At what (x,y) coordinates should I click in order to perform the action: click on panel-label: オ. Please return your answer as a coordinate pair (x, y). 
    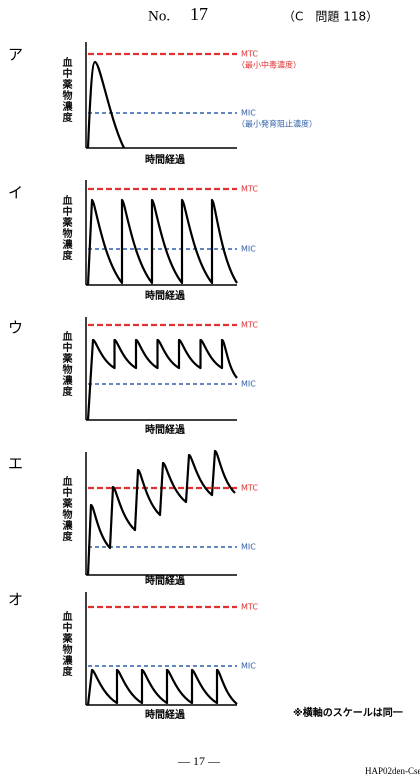
    Looking at the image, I should click on (15, 600).